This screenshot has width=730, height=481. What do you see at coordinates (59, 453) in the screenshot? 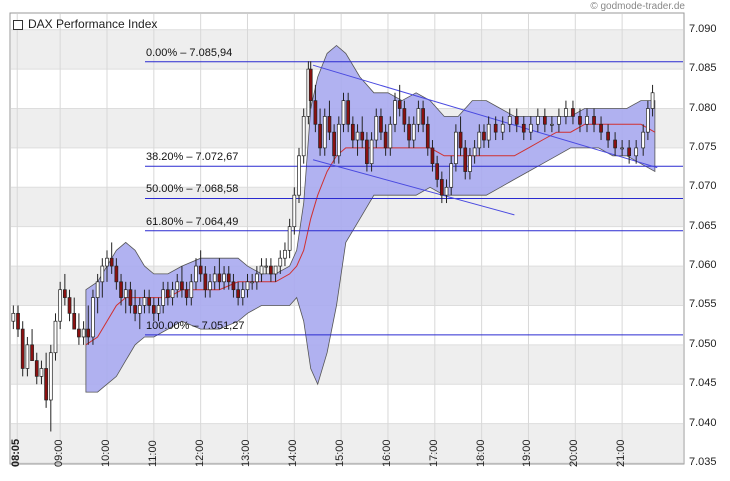
I see `x-tick-label: 09:00` at bounding box center [59, 453].